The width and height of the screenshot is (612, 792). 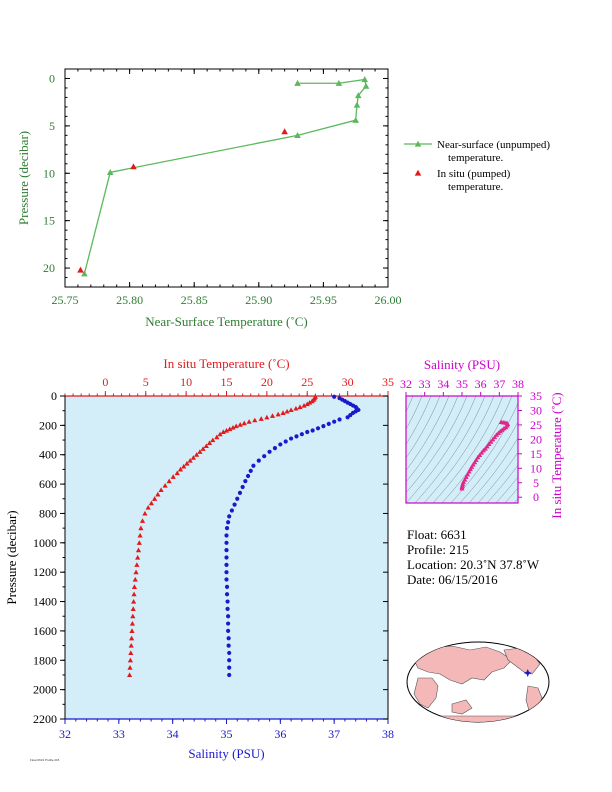 What do you see at coordinates (443, 384) in the screenshot?
I see `ts-salinity-tick-label: 34` at bounding box center [443, 384].